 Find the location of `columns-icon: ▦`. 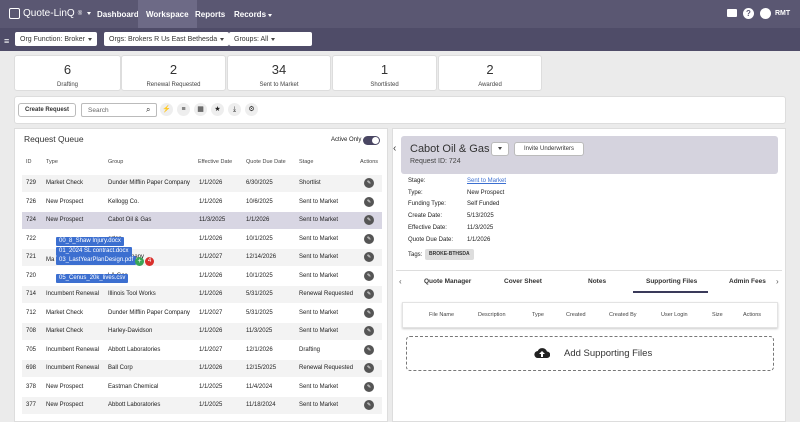

columns-icon: ▦ is located at coordinates (200, 109).